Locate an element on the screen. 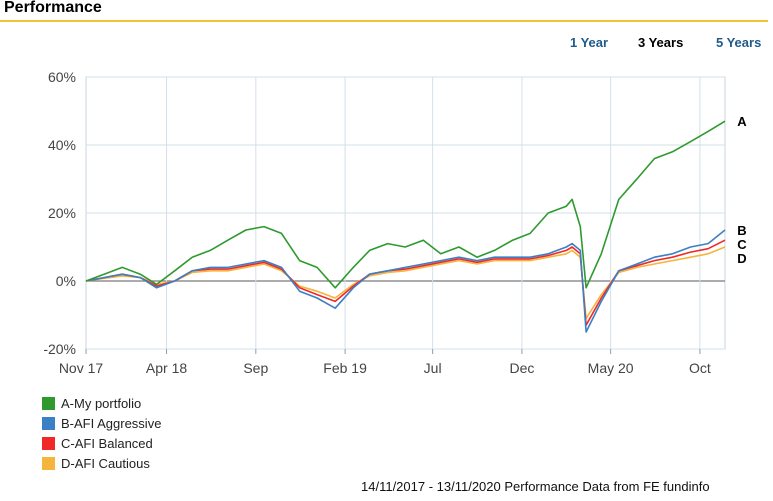 Image resolution: width=773 pixels, height=501 pixels. period-3-years-button: 3 Years is located at coordinates (661, 42).